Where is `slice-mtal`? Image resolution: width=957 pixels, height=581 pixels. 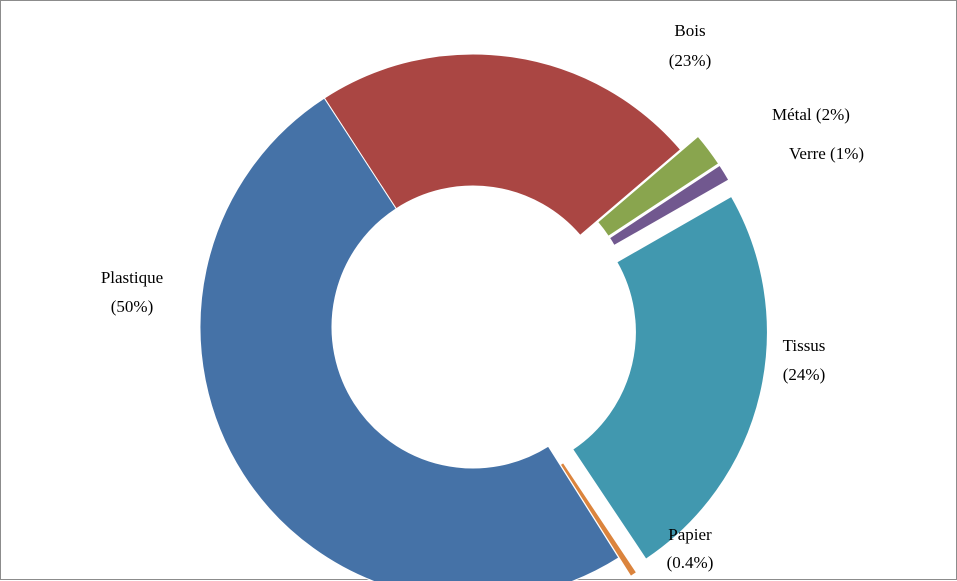
slice-mtal is located at coordinates (658, 186).